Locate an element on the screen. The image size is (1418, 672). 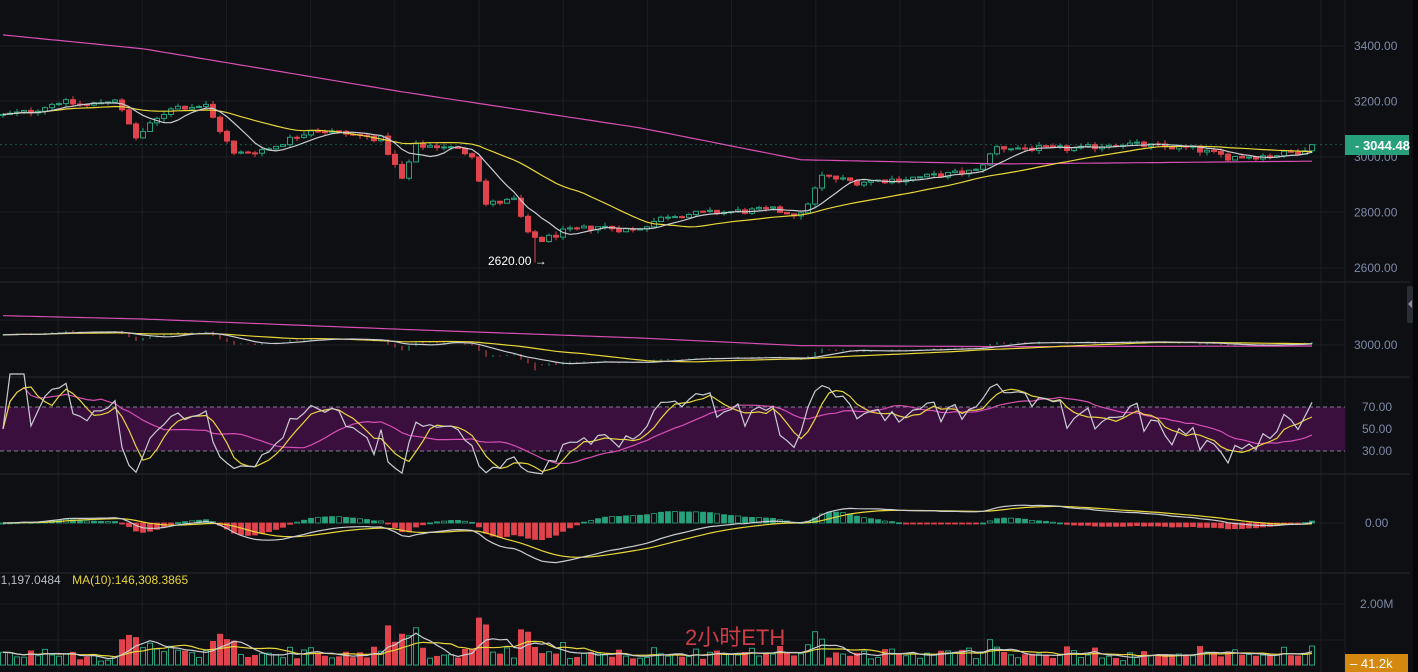
price-axis-label: 2600.00 is located at coordinates (1376, 268).